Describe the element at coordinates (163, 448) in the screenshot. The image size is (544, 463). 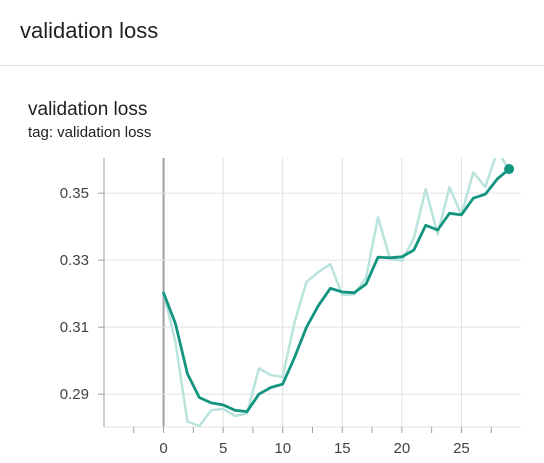
I see `x-tick-label: 0` at that location.